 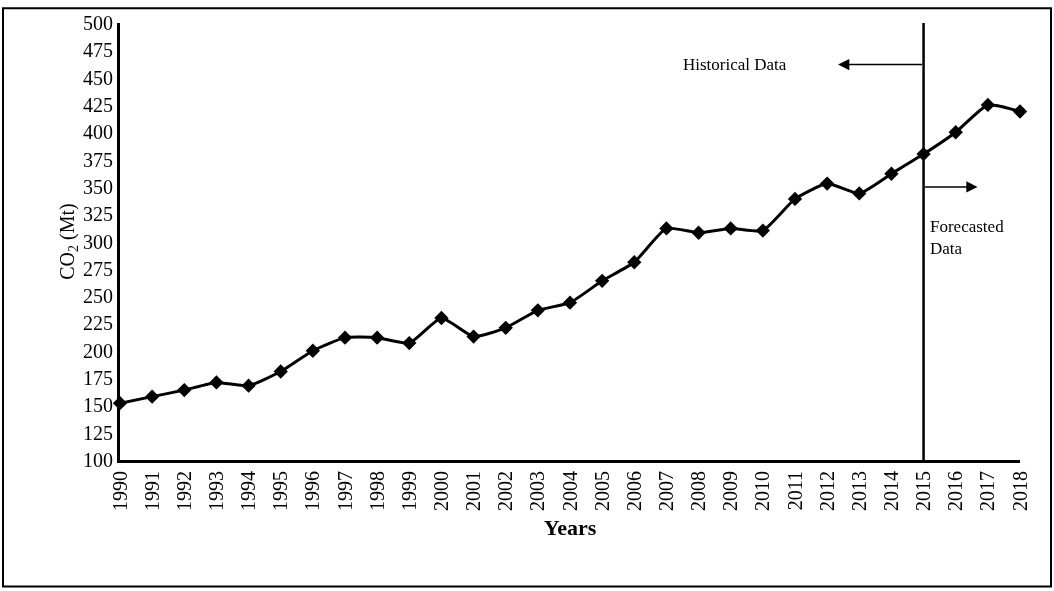 What do you see at coordinates (98, 460) in the screenshot?
I see `y-tick-label: 100` at bounding box center [98, 460].